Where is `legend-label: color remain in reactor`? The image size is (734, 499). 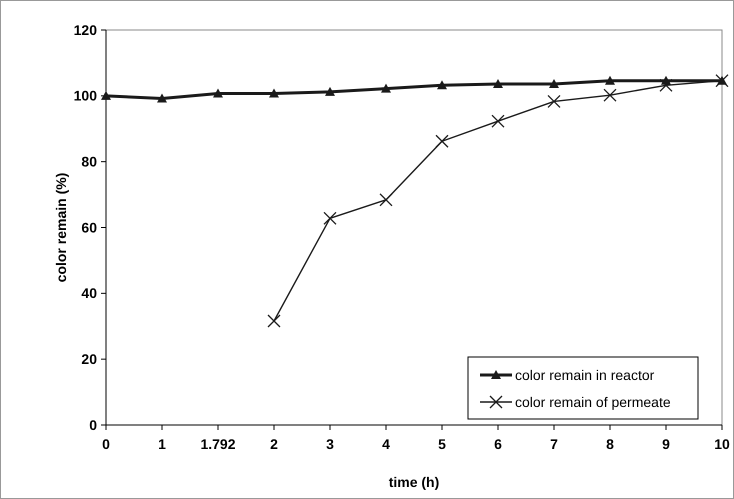 legend-label: color remain in reactor is located at coordinates (585, 374).